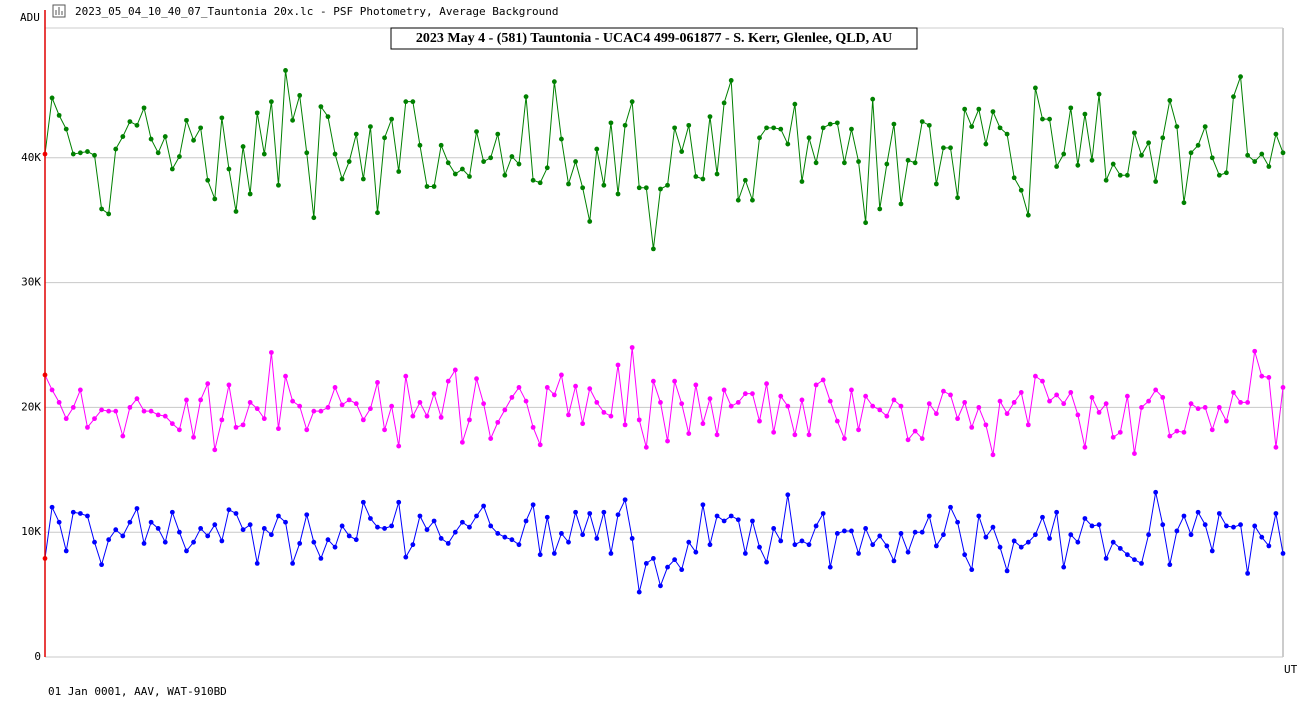  Describe the element at coordinates (30, 17) in the screenshot. I see `y-axis-label: ADU` at that location.